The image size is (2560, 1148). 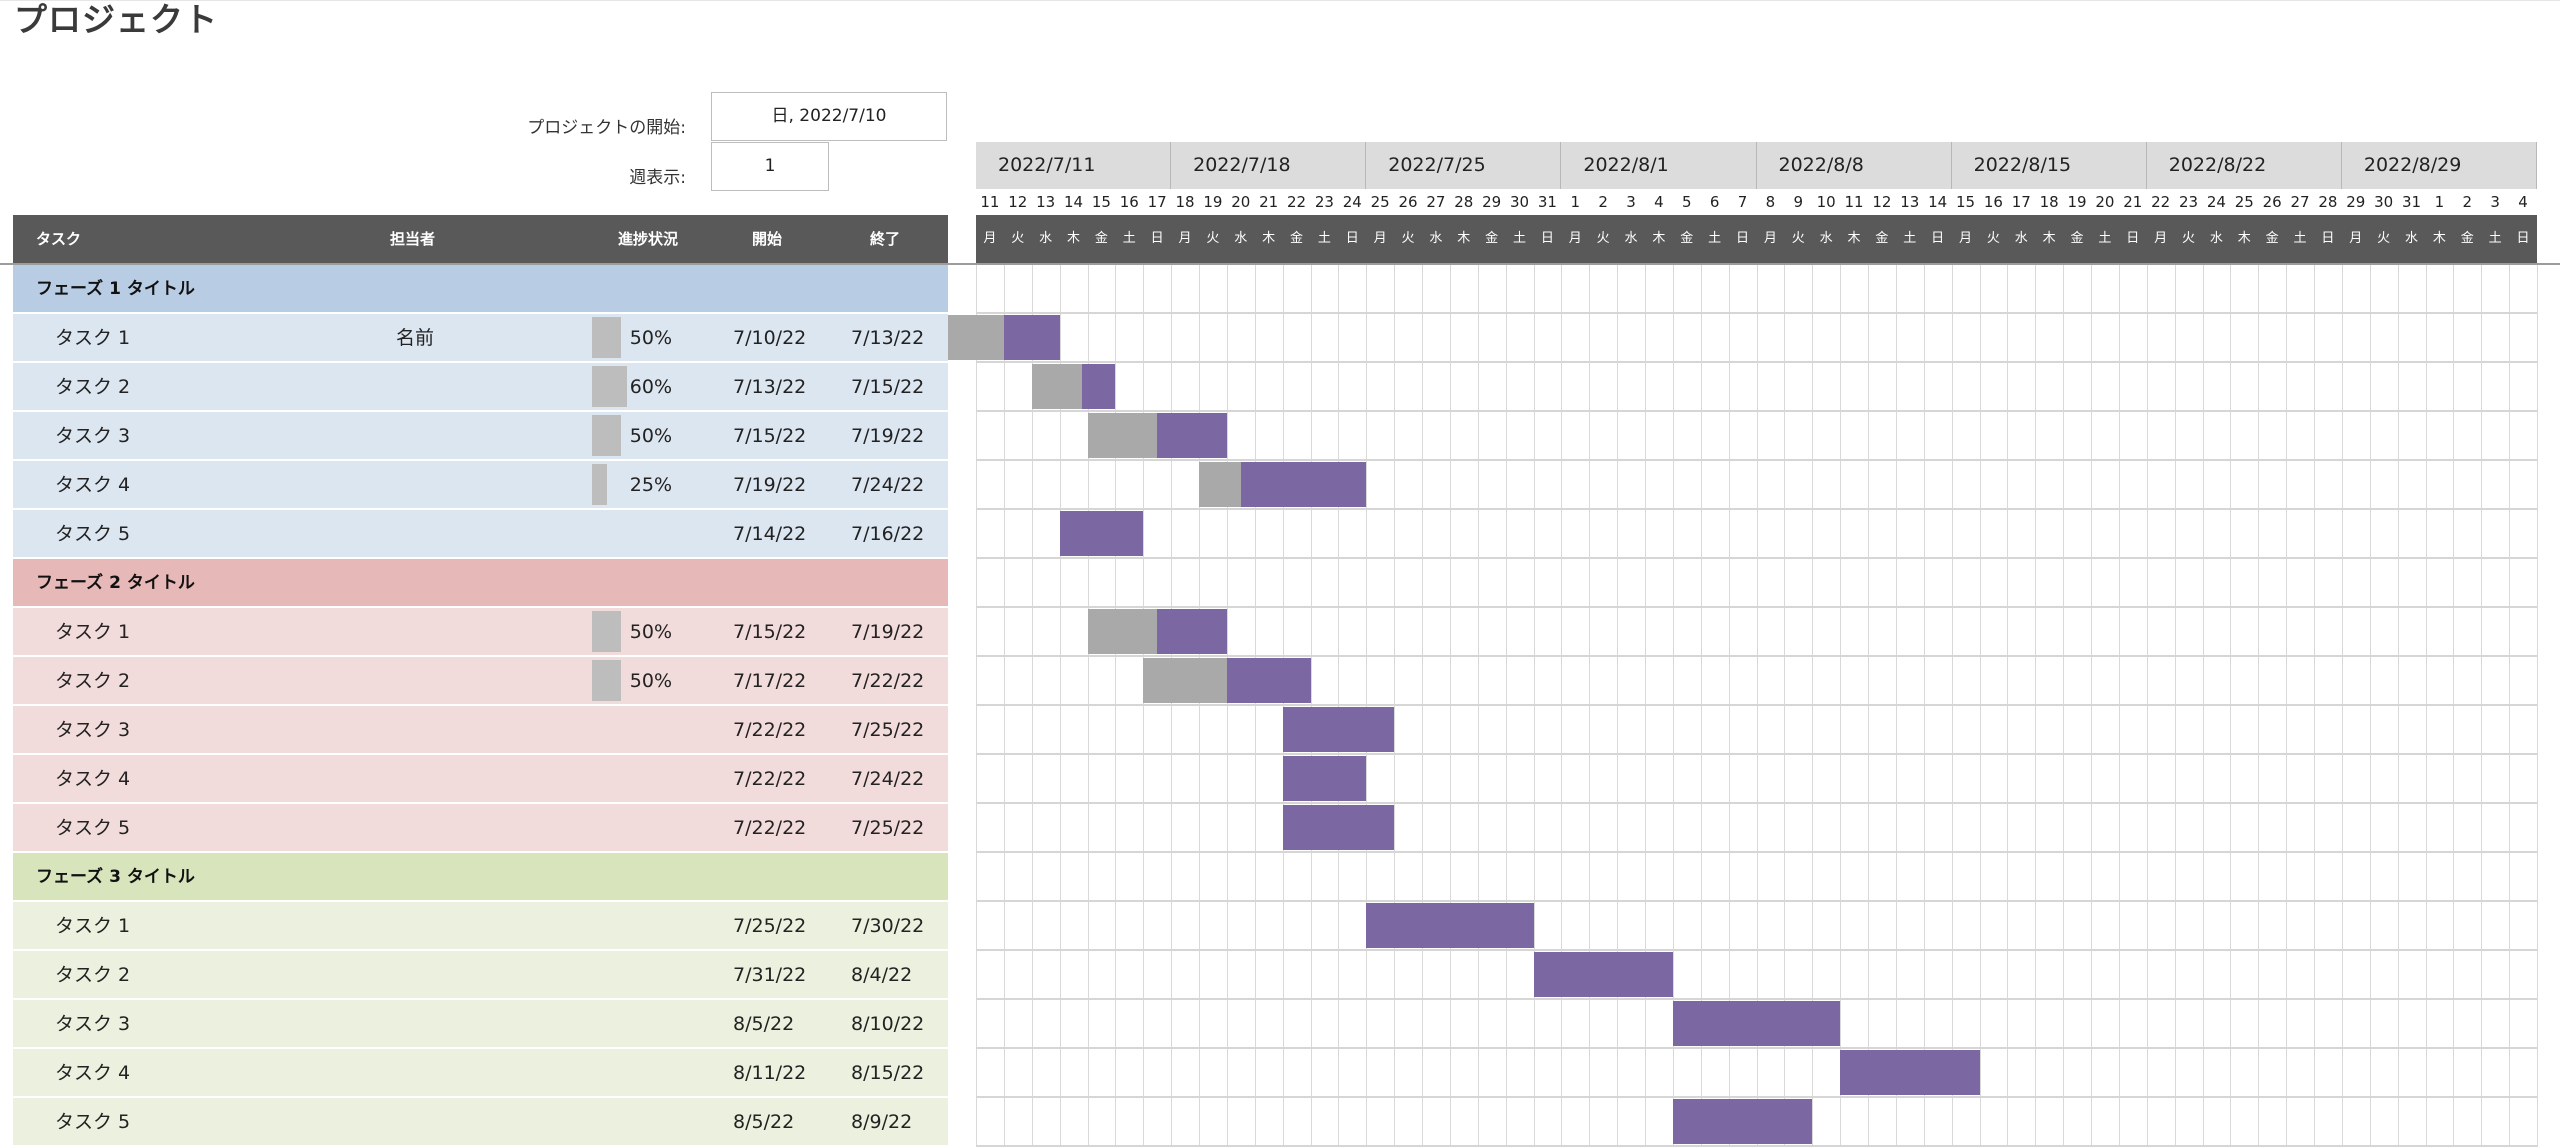 What do you see at coordinates (1464, 202) in the screenshot?
I see `day-number: 28` at bounding box center [1464, 202].